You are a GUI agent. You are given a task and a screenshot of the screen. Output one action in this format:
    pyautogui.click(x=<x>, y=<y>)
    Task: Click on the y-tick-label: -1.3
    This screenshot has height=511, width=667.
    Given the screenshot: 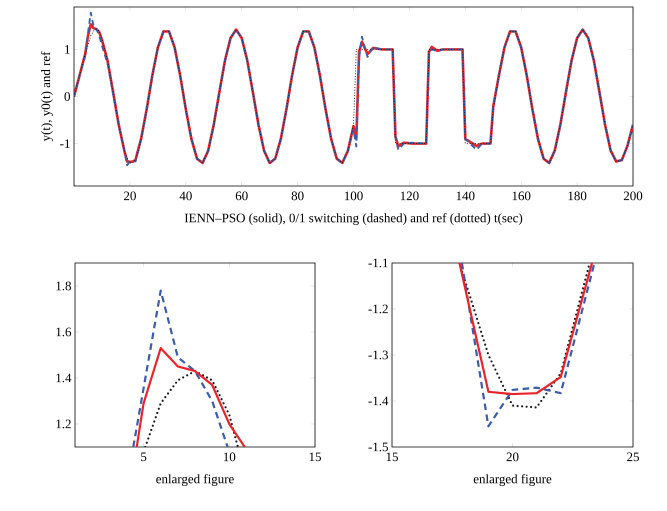 What is the action you would take?
    pyautogui.click(x=378, y=355)
    